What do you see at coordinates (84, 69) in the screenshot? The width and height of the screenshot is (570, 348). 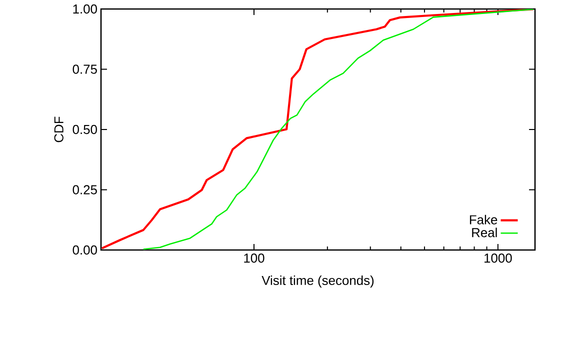 I see `y-tick-label: 0.75` at bounding box center [84, 69].